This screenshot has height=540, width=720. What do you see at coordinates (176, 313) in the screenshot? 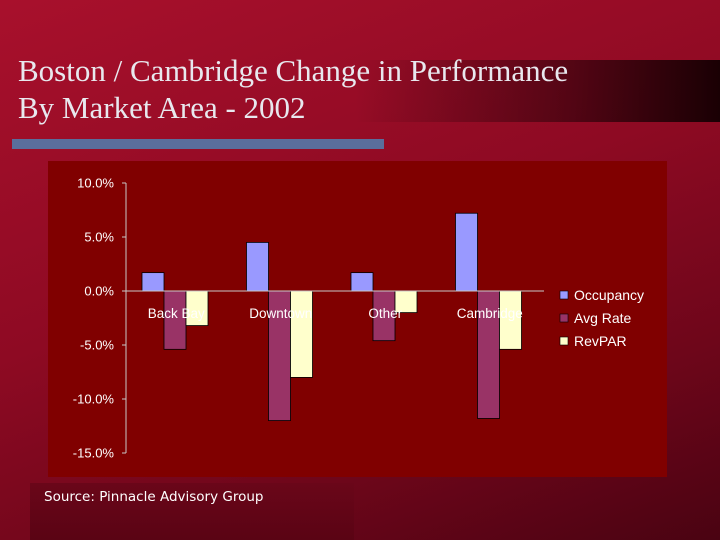
I see `category-label: Back Bay` at bounding box center [176, 313].